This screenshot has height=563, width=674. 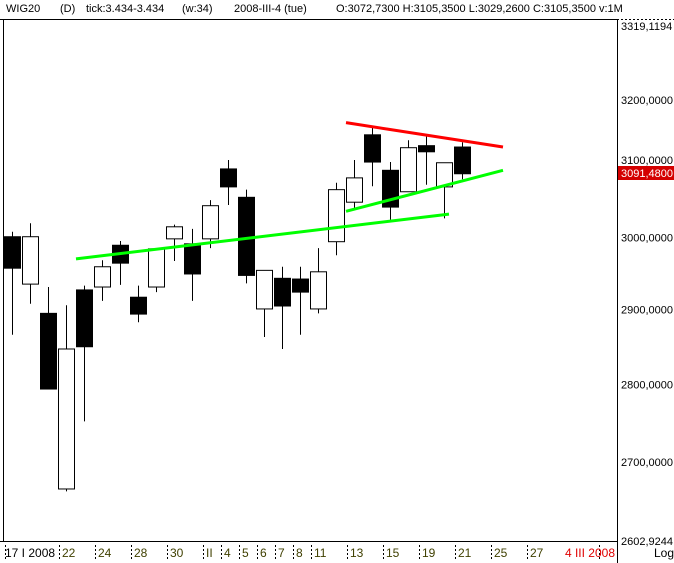 What do you see at coordinates (209, 553) in the screenshot?
I see `x-tick-label: II` at bounding box center [209, 553].